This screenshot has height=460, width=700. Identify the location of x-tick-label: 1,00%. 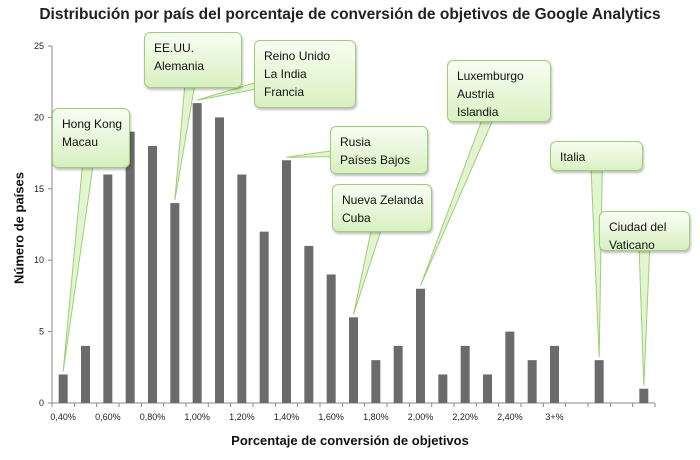
(197, 417).